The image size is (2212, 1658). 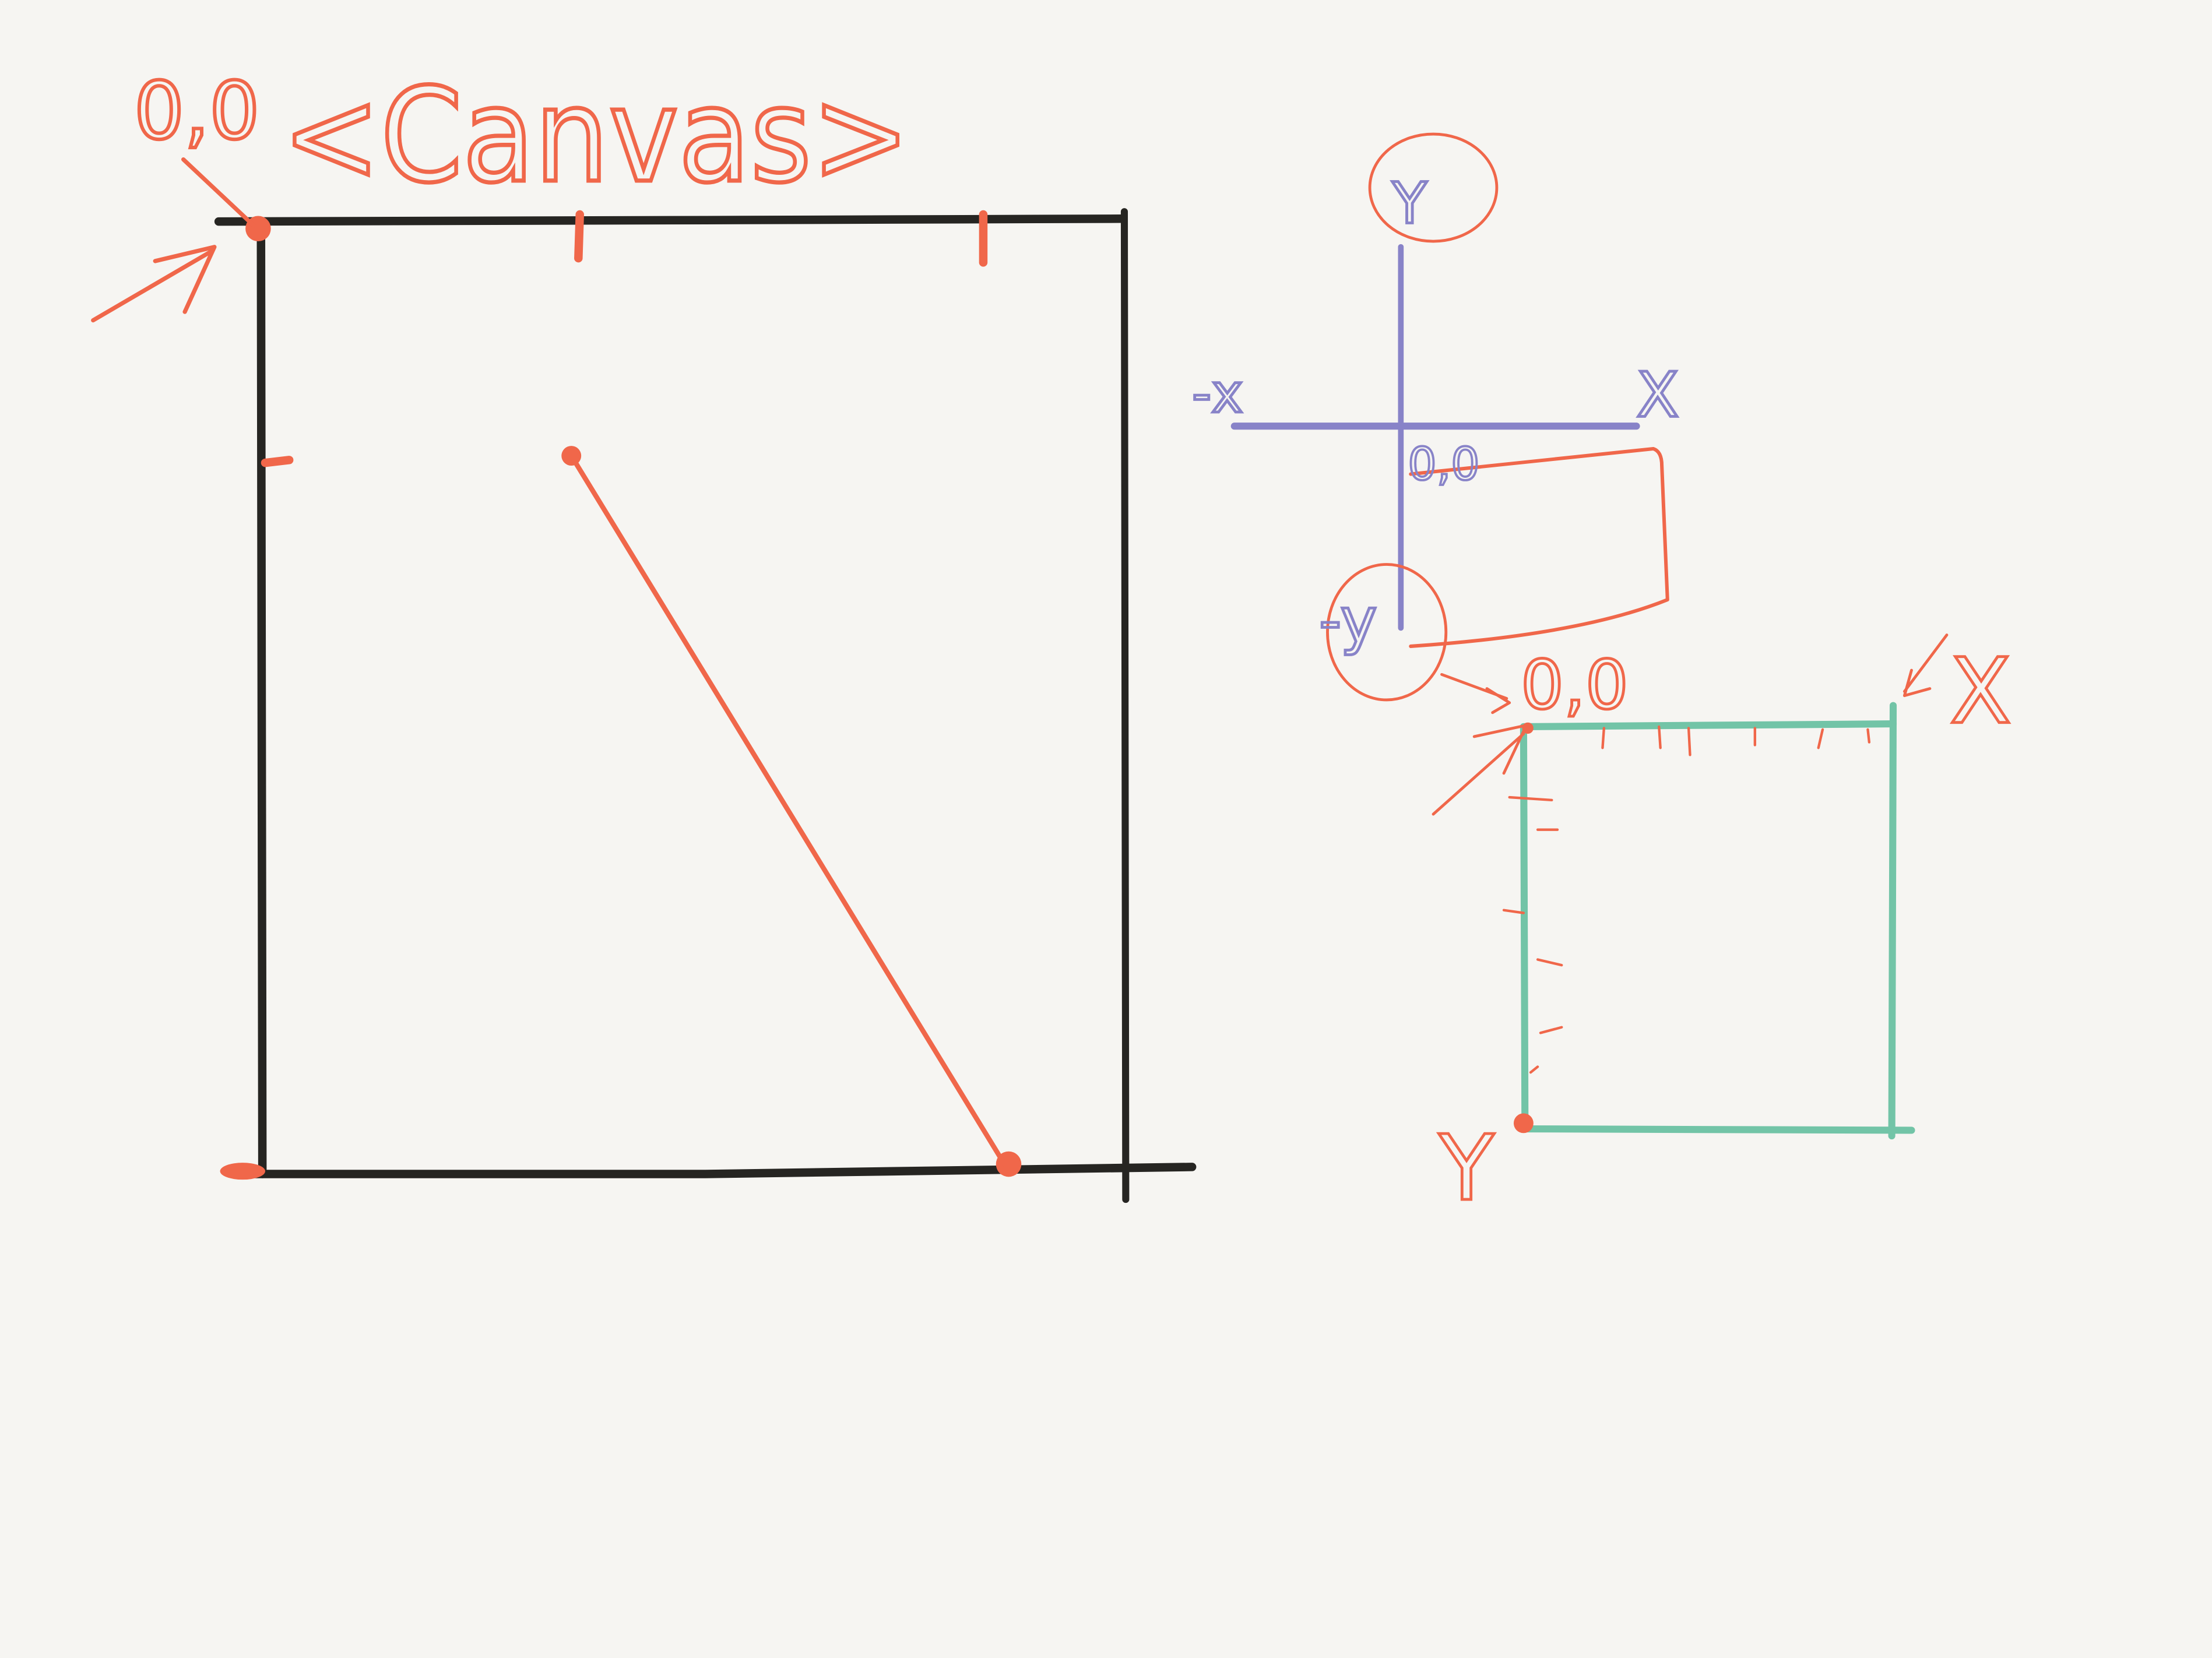 I want to click on canvas-tick-marks, so click(x=625, y=338).